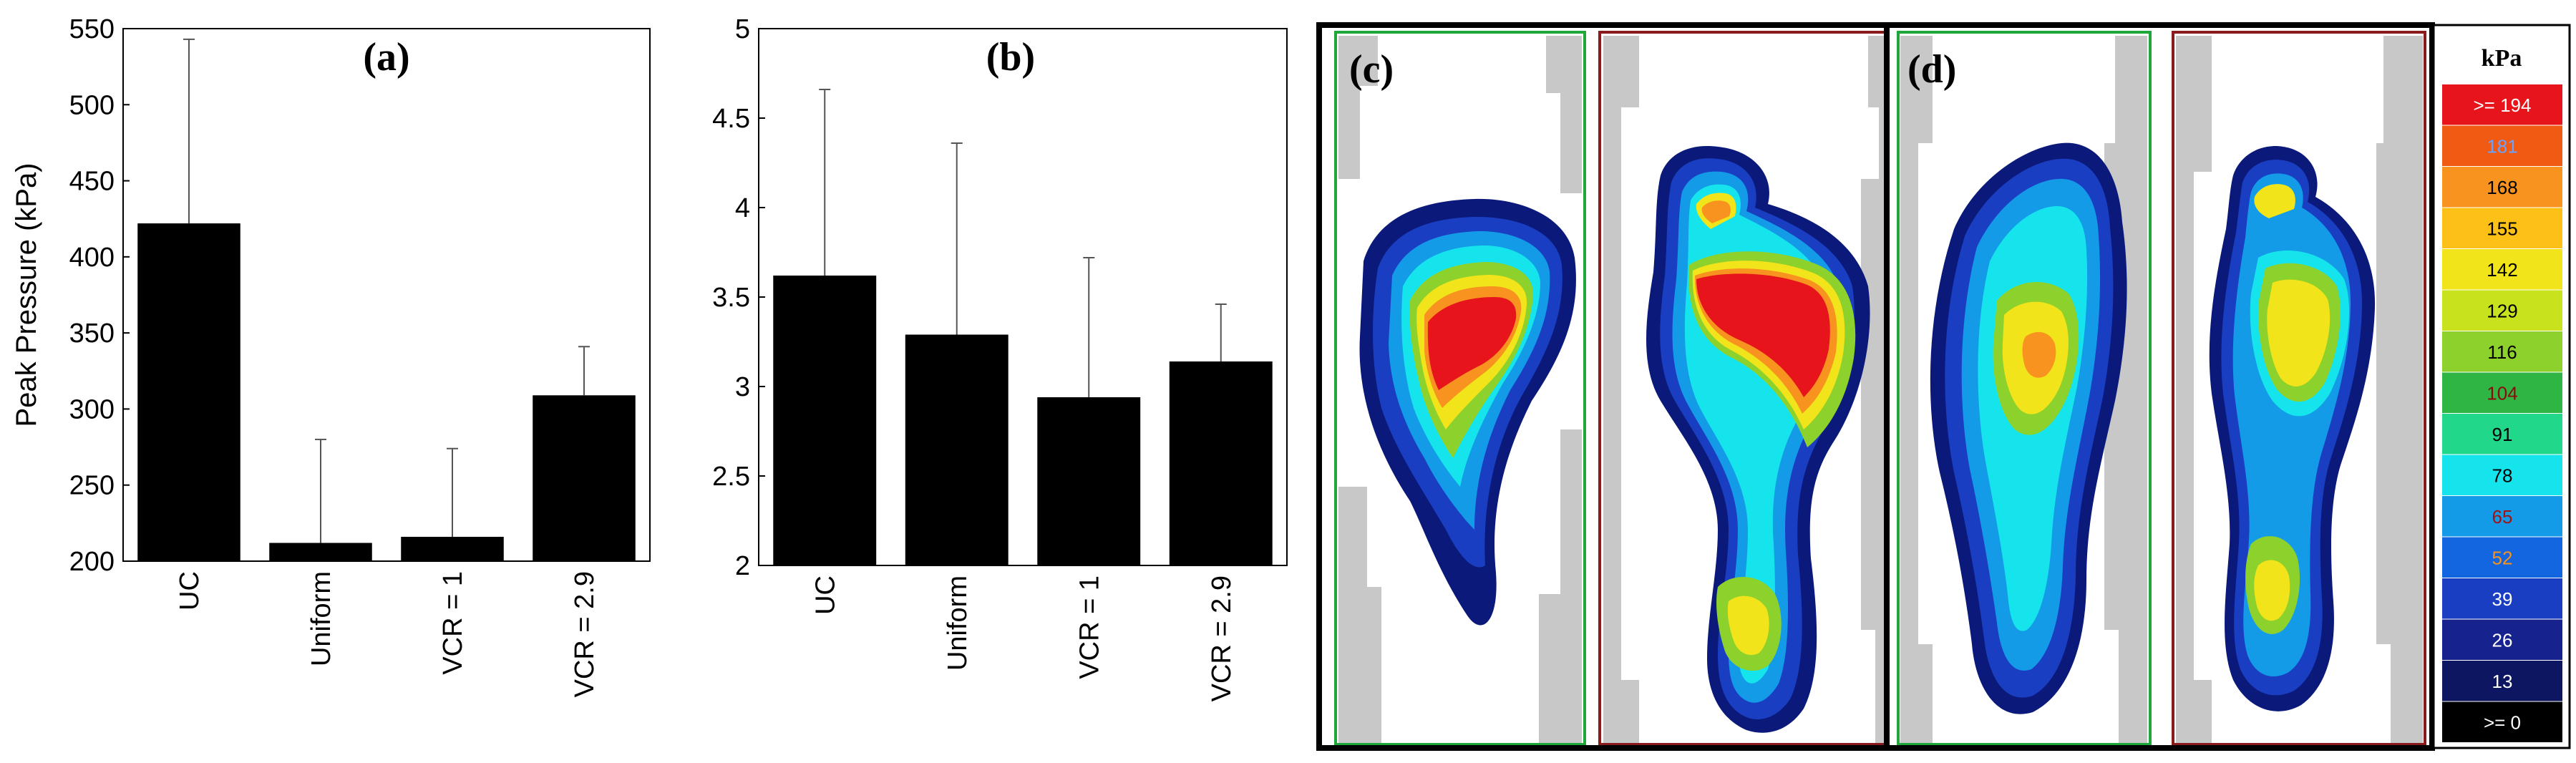  What do you see at coordinates (92, 258) in the screenshot?
I see `chart-a-ytick-label-4: 400` at bounding box center [92, 258].